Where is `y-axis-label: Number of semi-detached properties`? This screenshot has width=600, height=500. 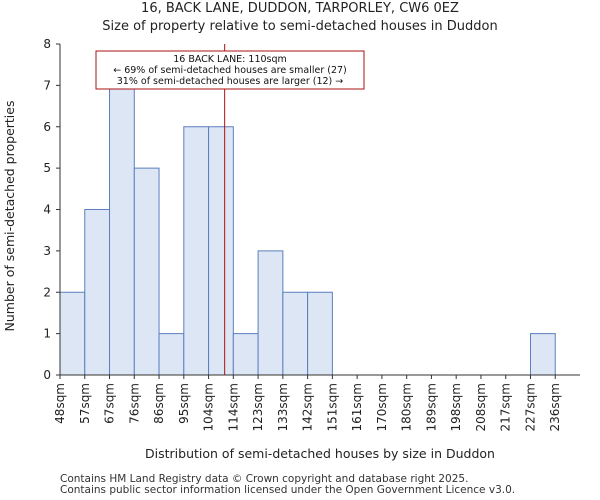 y-axis-label: Number of semi-detached properties is located at coordinates (9, 216).